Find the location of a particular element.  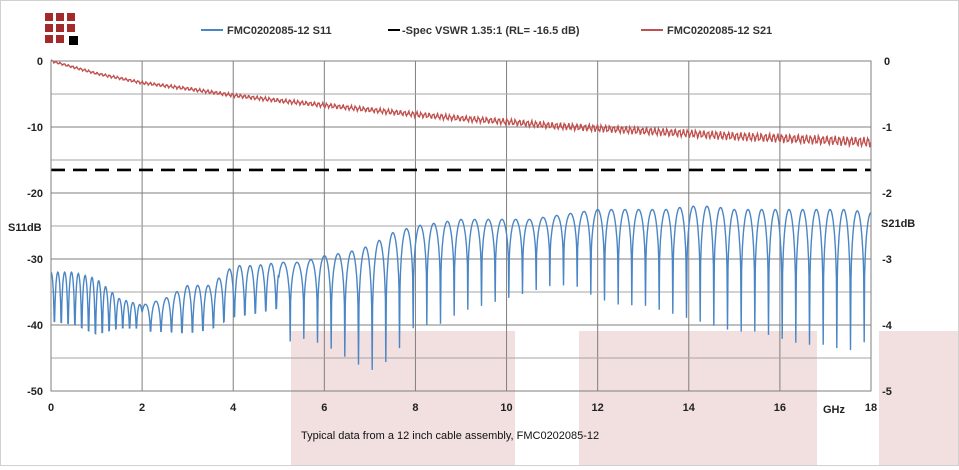

legend-item-s11: FMC0202085-12 S11 is located at coordinates (266, 31).